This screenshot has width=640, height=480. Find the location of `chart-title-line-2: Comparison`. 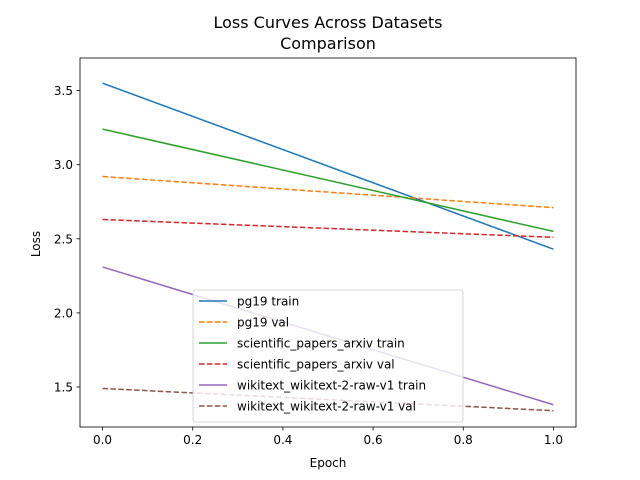

chart-title-line-2: Comparison is located at coordinates (328, 43).